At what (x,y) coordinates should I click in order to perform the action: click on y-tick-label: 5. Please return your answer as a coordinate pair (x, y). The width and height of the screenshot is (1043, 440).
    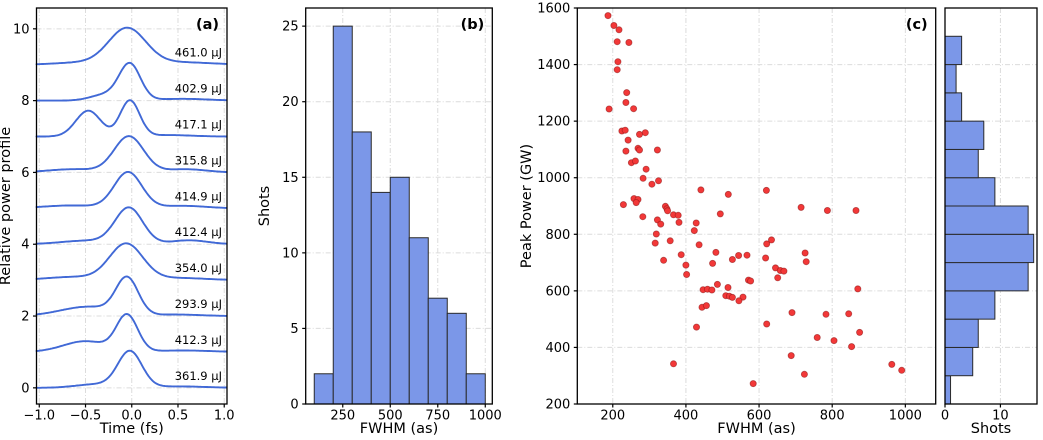
    Looking at the image, I should click on (294, 329).